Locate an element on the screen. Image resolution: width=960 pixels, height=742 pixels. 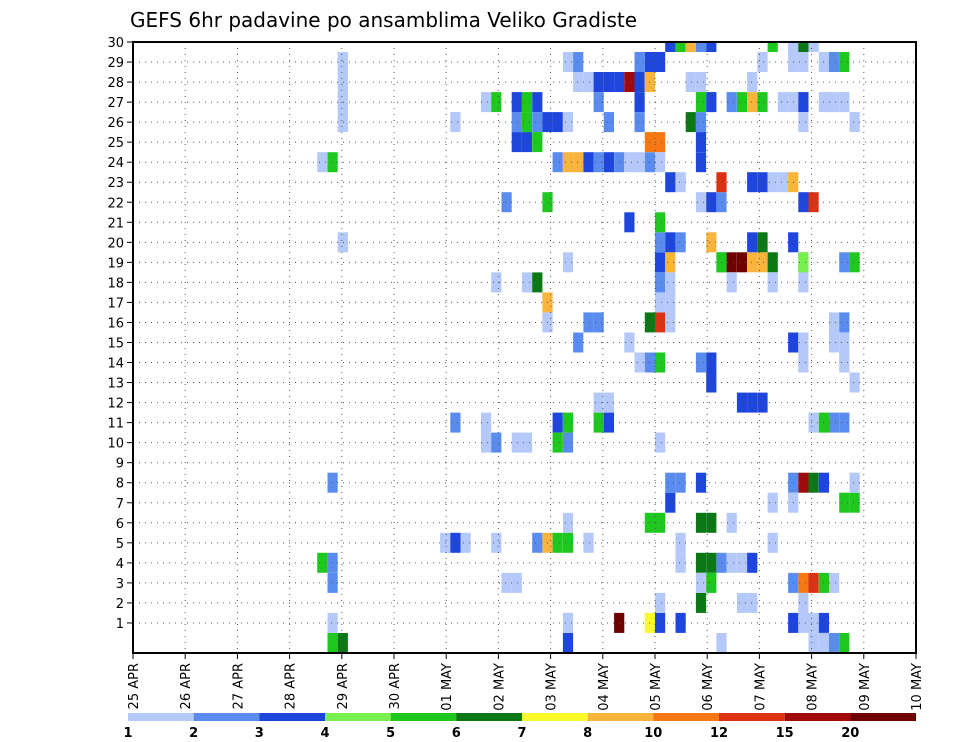
y-tick-label: 8 is located at coordinates (120, 484).